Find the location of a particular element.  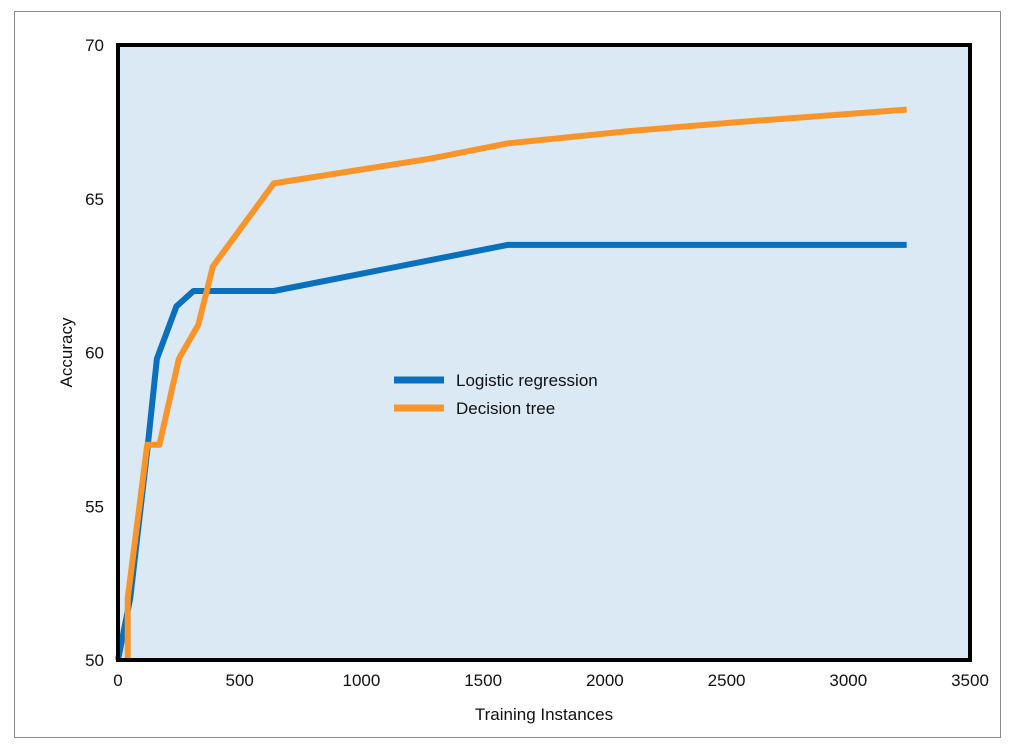

y-tick-label: 70 is located at coordinates (94, 45).